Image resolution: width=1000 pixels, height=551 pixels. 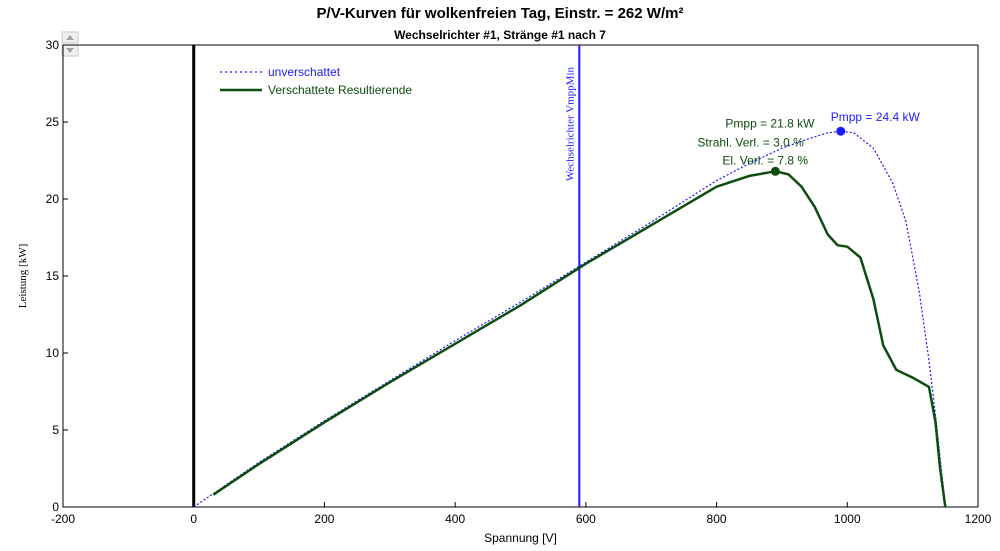 I want to click on x-tick-label: 1000, so click(x=847, y=519).